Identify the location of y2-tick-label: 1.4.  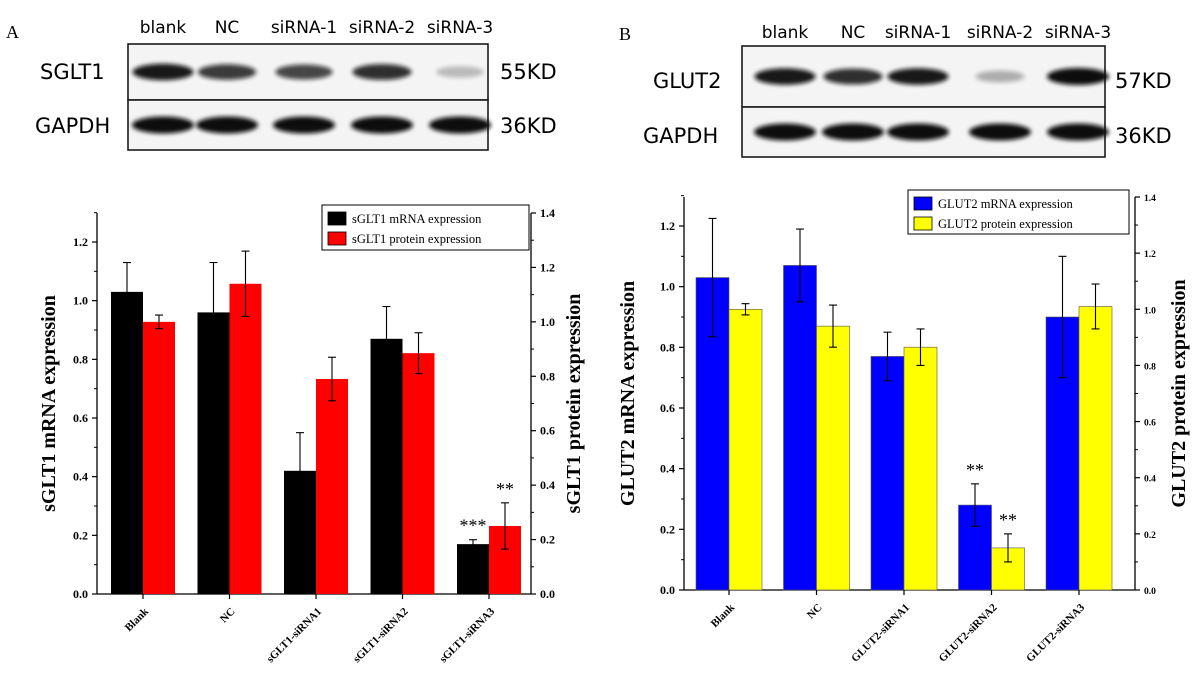
(1150, 199).